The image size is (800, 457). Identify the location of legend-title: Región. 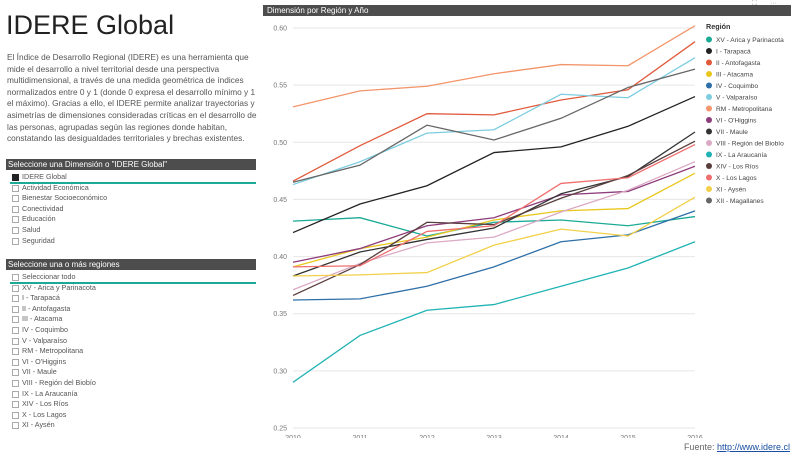
(718, 26).